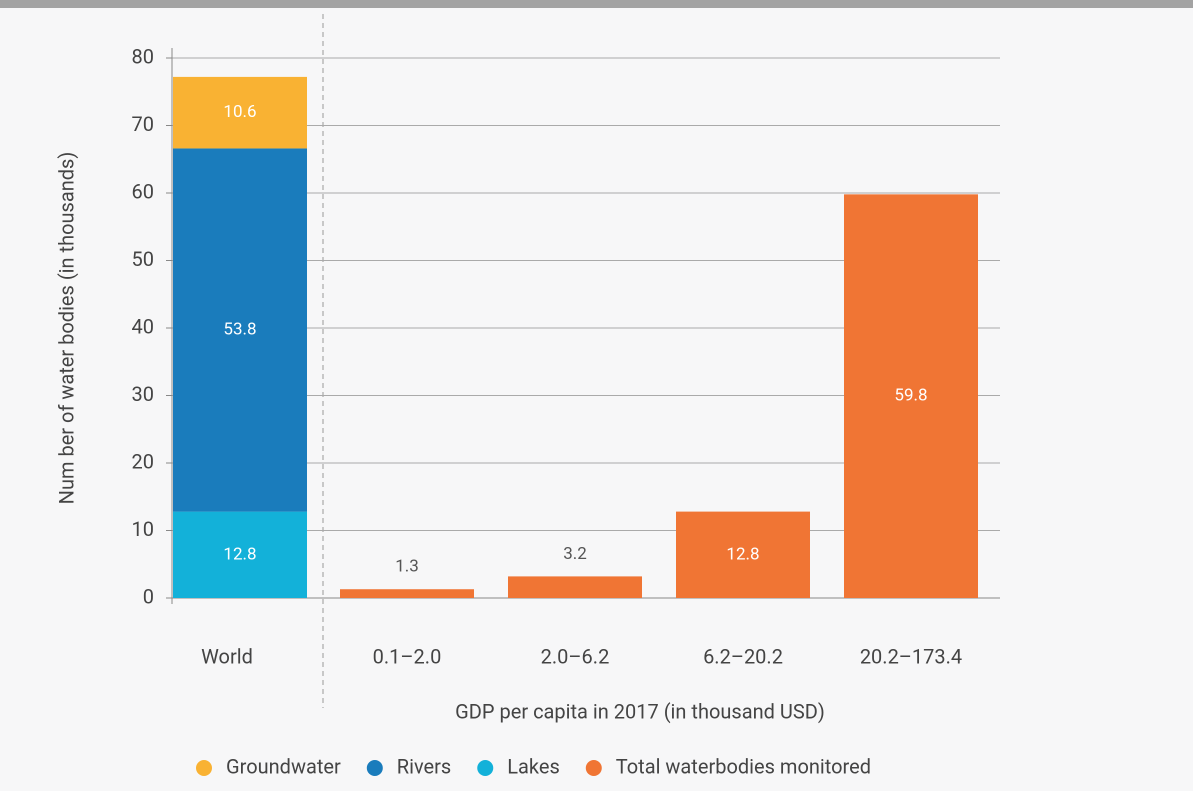 The height and width of the screenshot is (791, 1193). I want to click on y-tick-label: 80, so click(143, 56).